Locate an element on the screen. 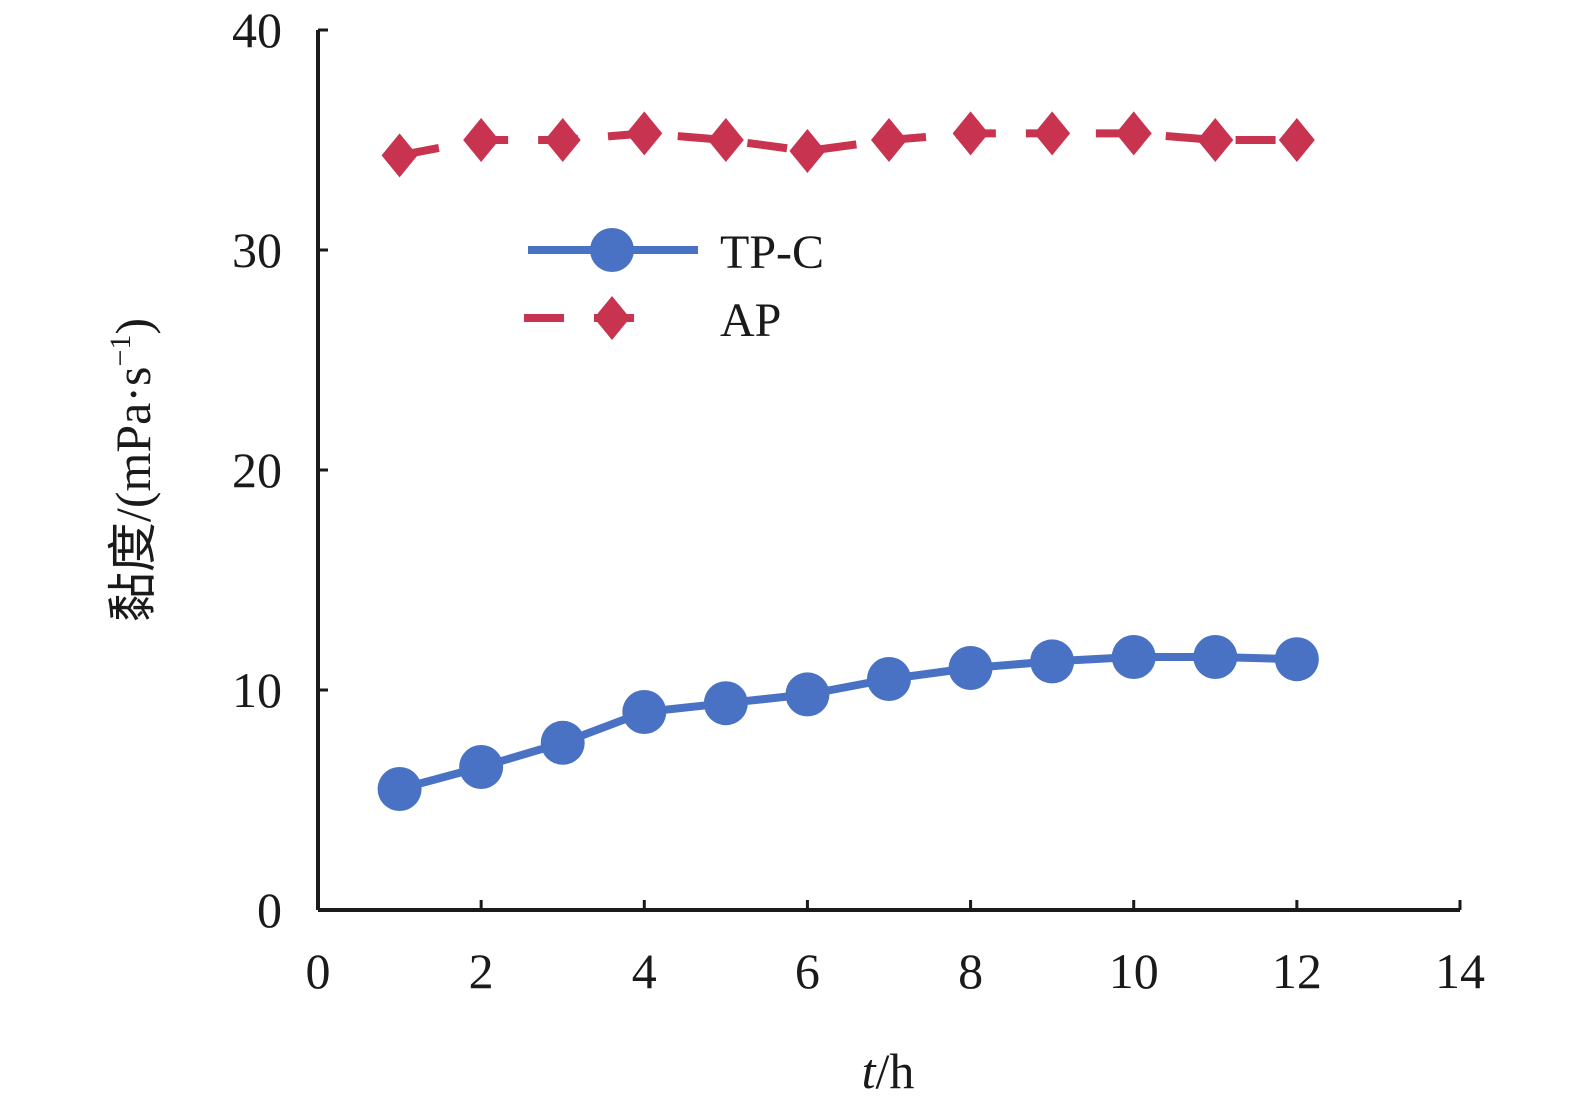 The image size is (1575, 1112). legend-item-ap: AP is located at coordinates (652, 320).